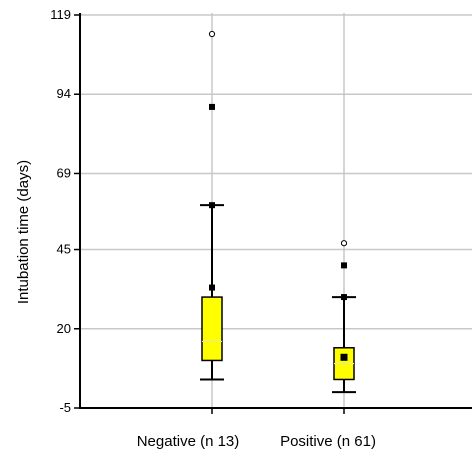  What do you see at coordinates (64, 328) in the screenshot?
I see `y-tick-label: 20` at bounding box center [64, 328].